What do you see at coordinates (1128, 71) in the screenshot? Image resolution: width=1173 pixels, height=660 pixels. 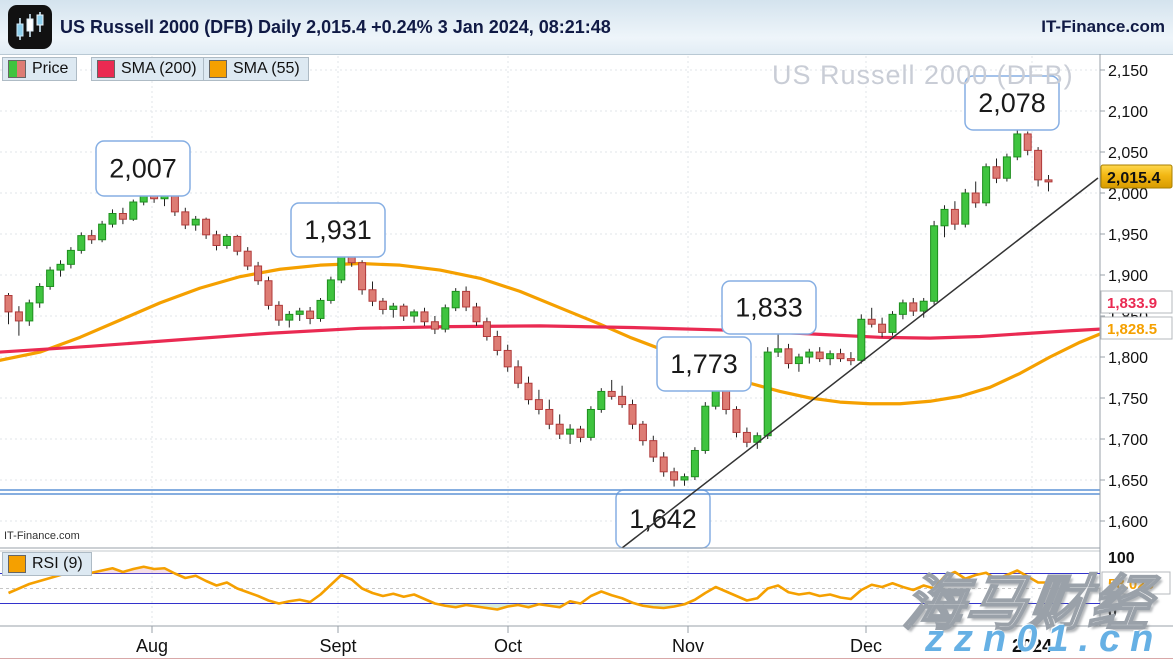 I see `price-axis-label: 2,150` at bounding box center [1128, 71].